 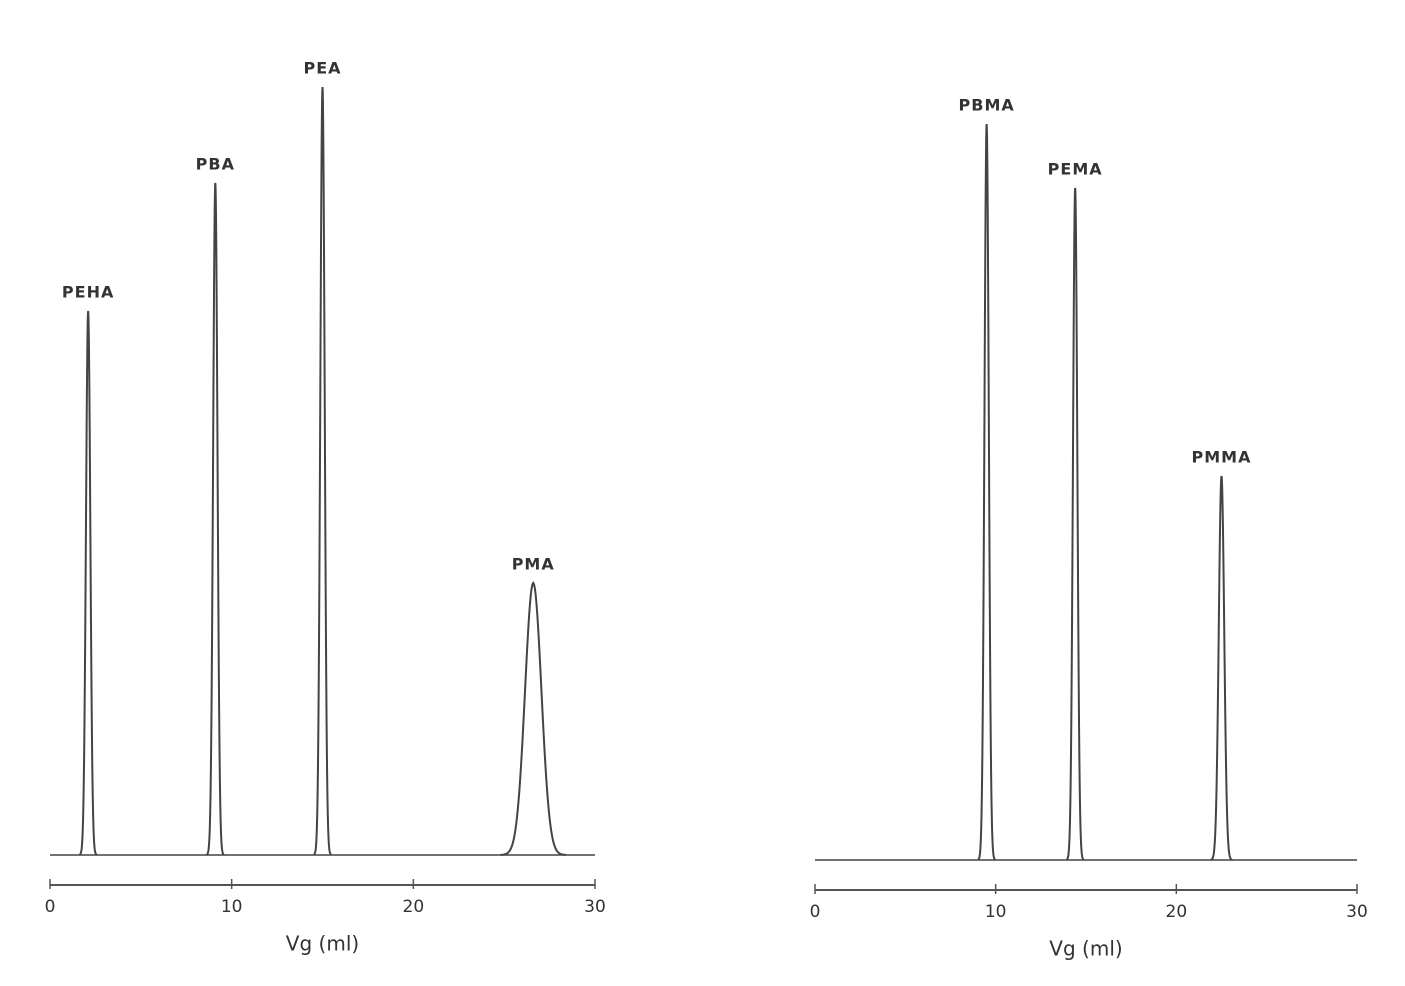 What do you see at coordinates (1075, 169) in the screenshot?
I see `peak-label: PEMA` at bounding box center [1075, 169].